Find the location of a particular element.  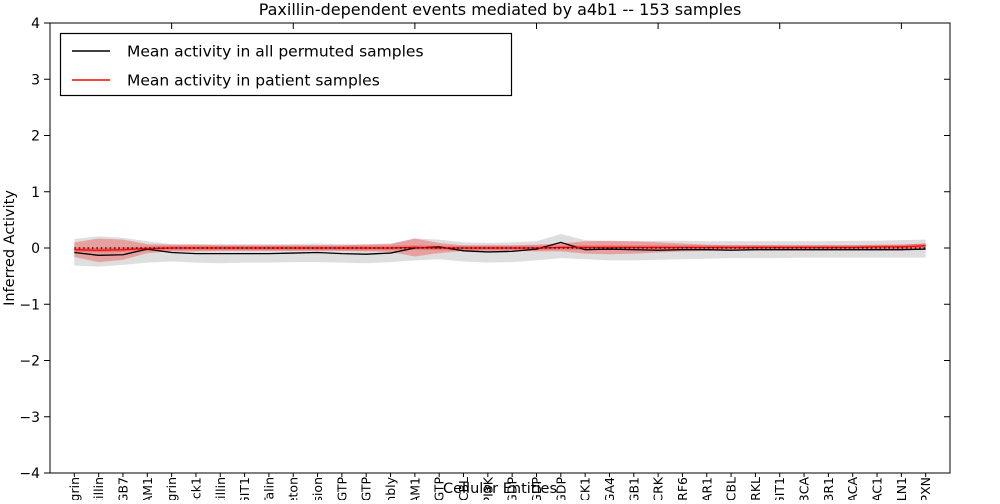

y-tick-label: 1 is located at coordinates (35, 193).